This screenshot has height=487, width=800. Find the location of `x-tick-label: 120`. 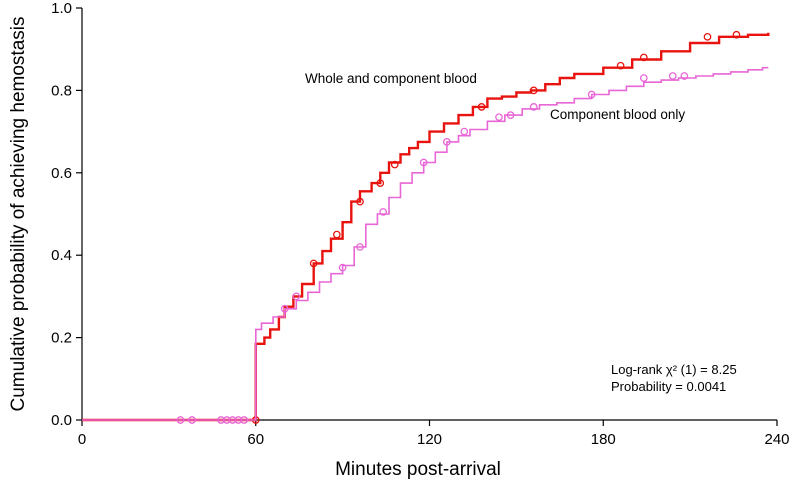

x-tick-label: 120 is located at coordinates (429, 439).